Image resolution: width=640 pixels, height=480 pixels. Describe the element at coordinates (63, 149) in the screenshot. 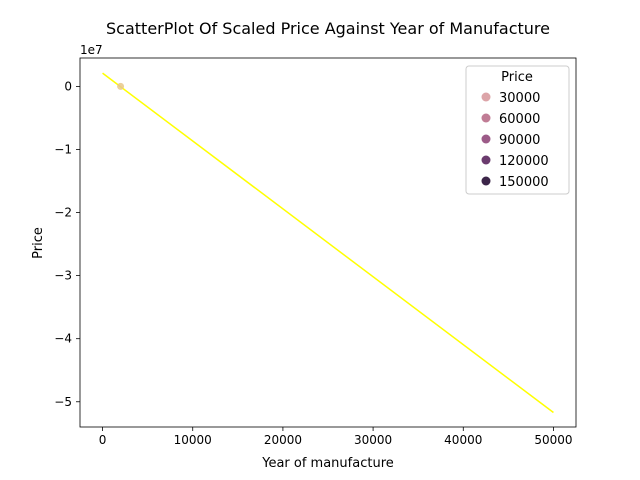

I see `y-tick-label: −1` at that location.